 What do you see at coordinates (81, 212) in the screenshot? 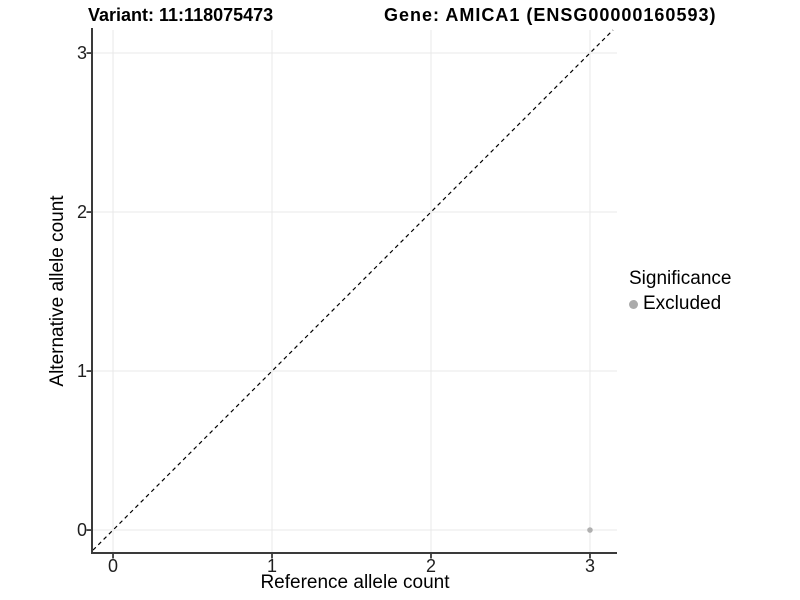
I see `y-tick-label: 2` at bounding box center [81, 212].